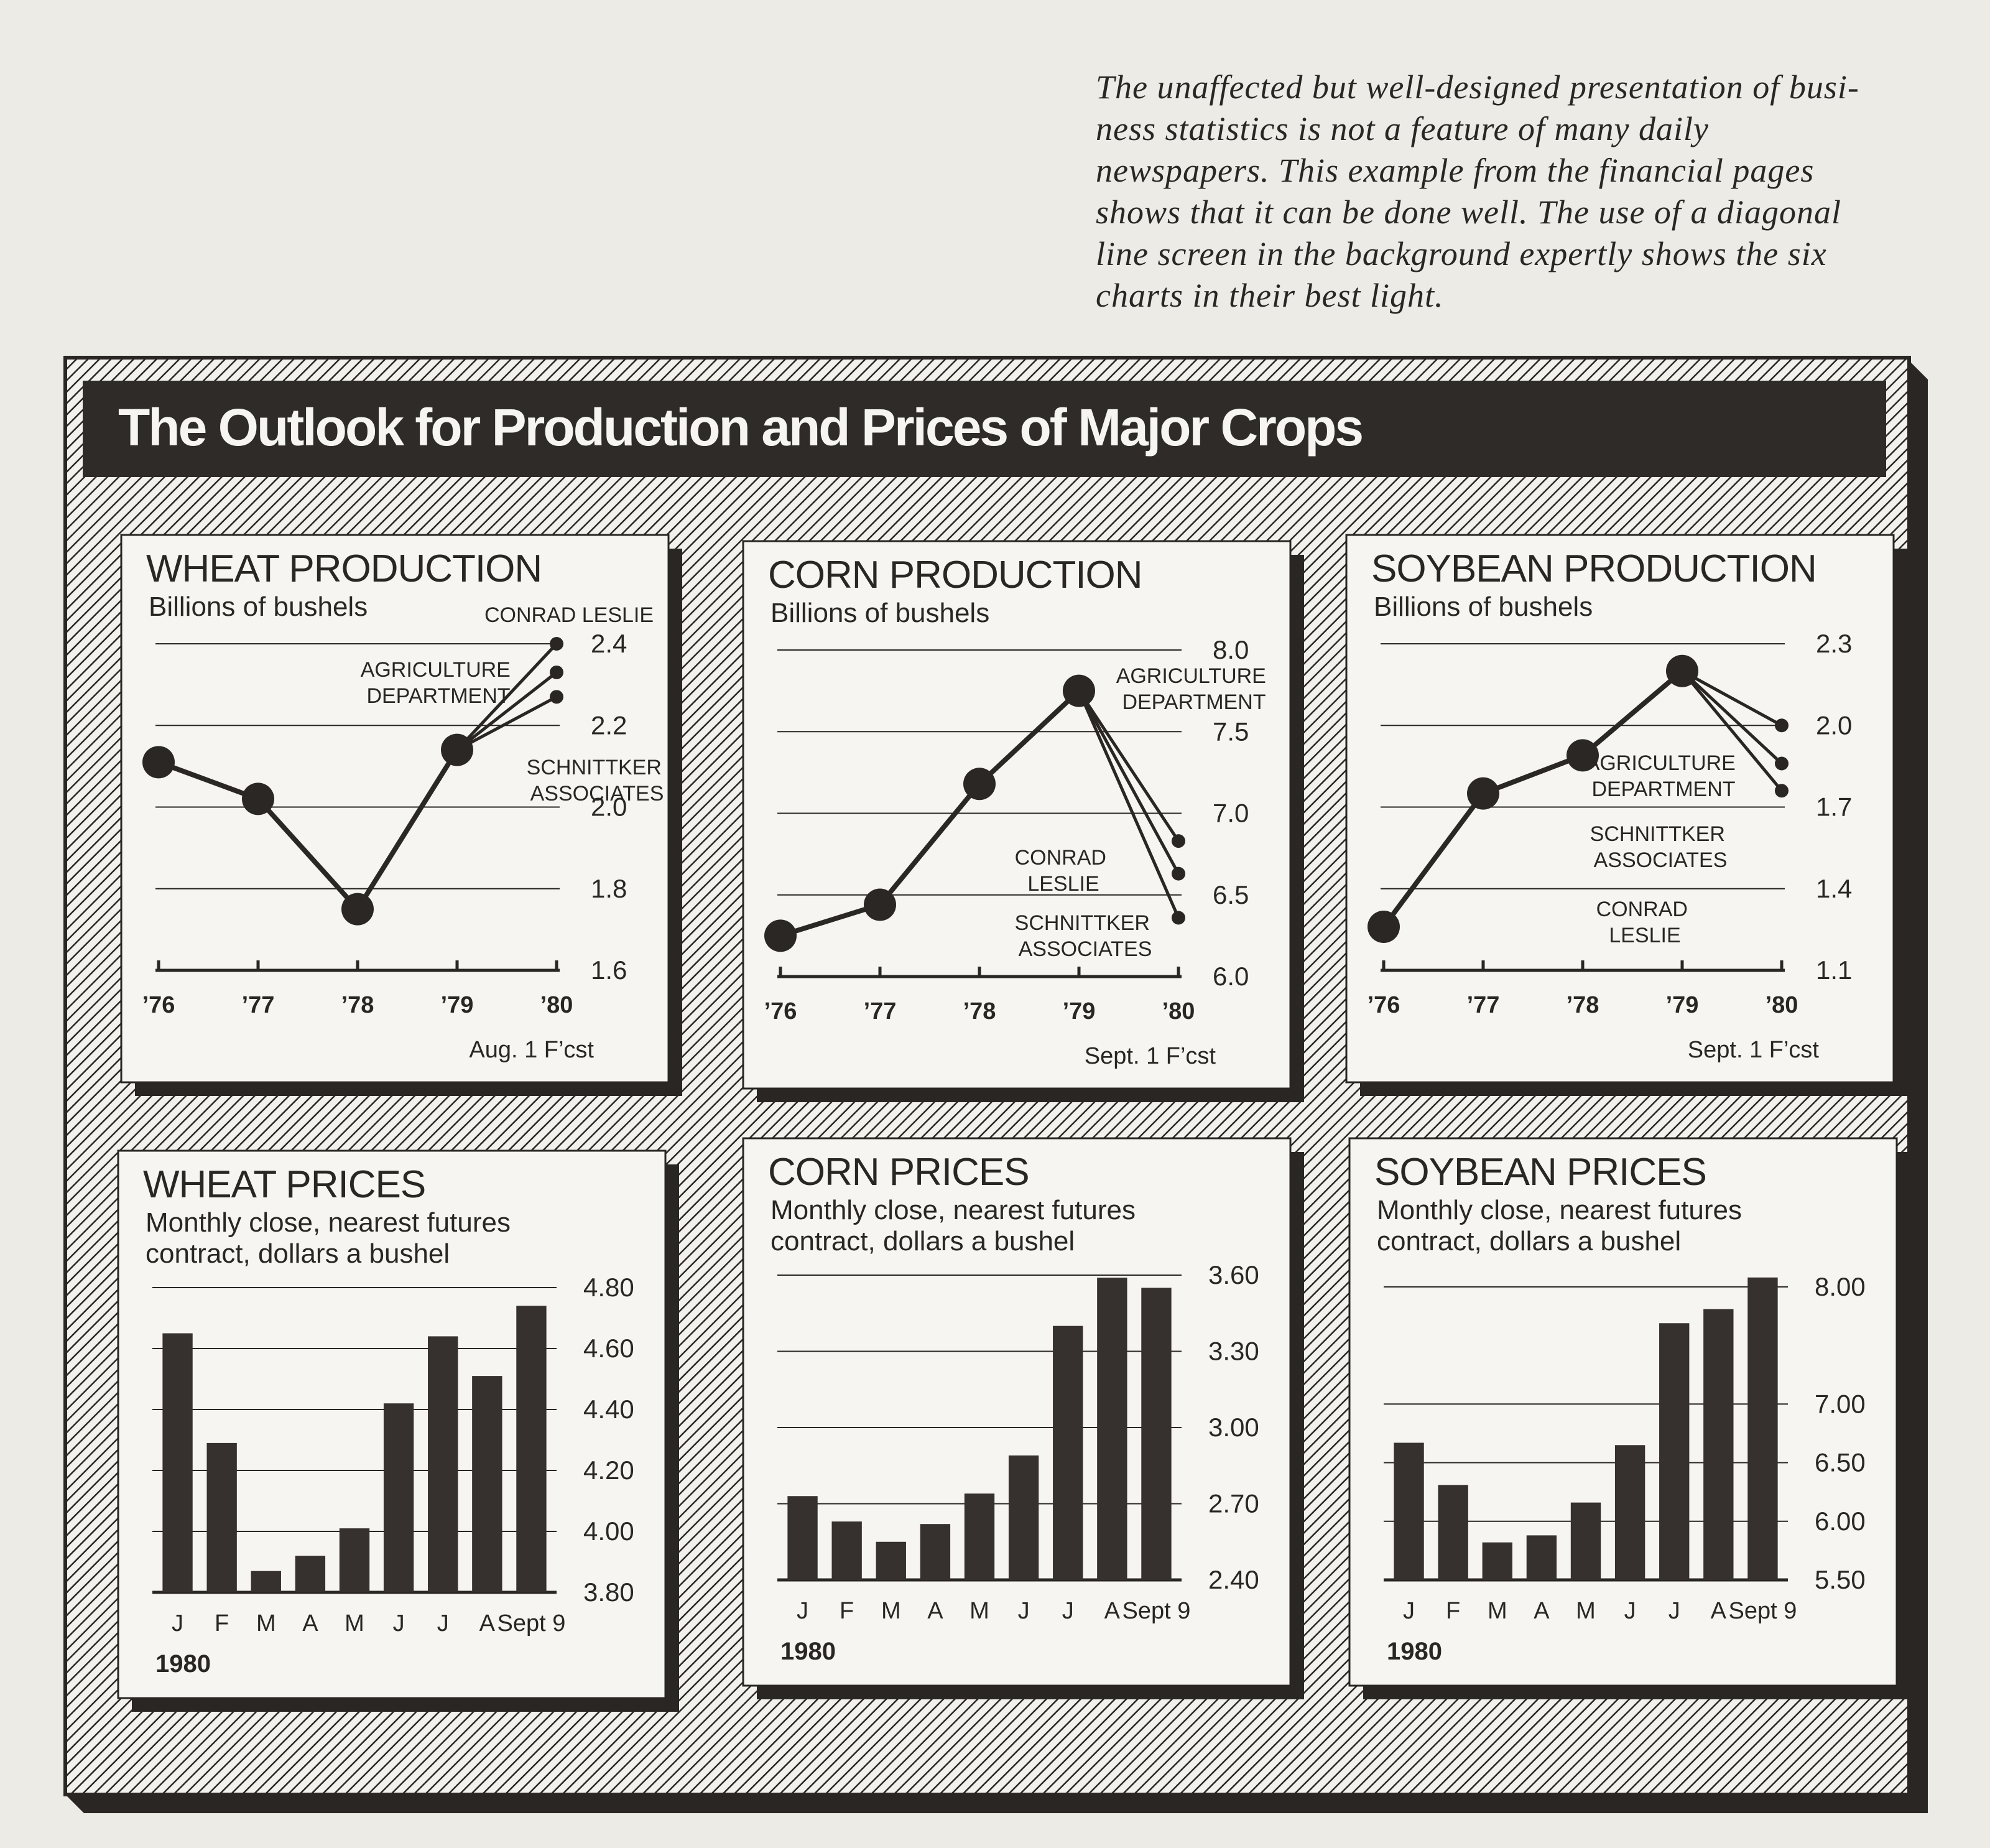 The height and width of the screenshot is (1848, 1990). What do you see at coordinates (1414, 1651) in the screenshot?
I see `year-label: 1980` at bounding box center [1414, 1651].